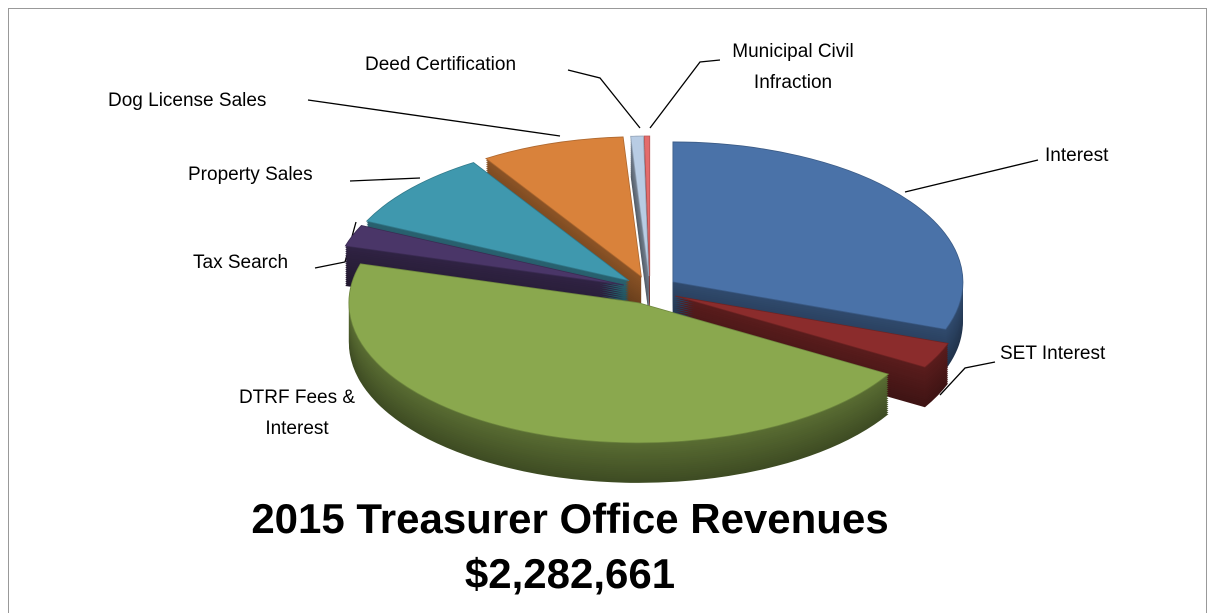 The image size is (1215, 613). I want to click on slice-label: Property Sales, so click(250, 174).